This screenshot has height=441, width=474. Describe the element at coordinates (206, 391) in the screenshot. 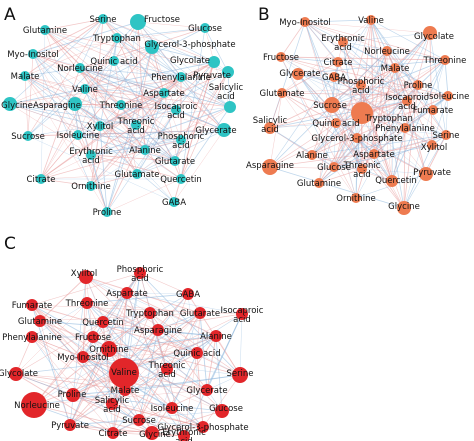

I see `node-label-glycerate: Glycerate` at that location.